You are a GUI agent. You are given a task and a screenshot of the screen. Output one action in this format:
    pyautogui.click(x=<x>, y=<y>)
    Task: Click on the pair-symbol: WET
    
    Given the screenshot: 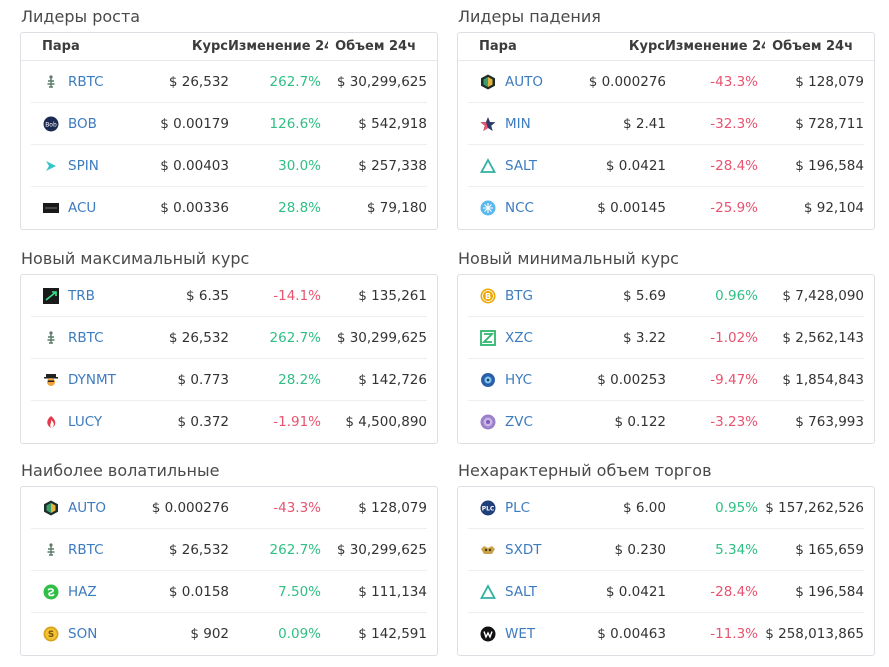 What is the action you would take?
    pyautogui.click(x=520, y=634)
    